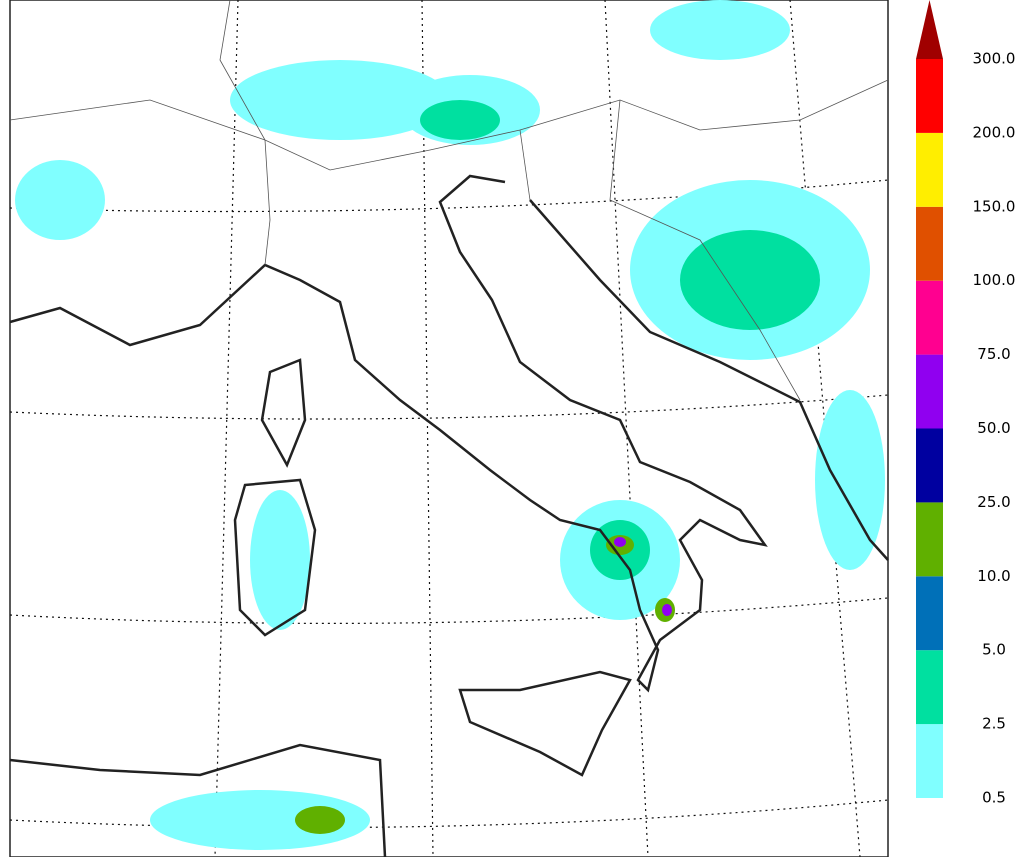  What do you see at coordinates (994, 798) in the screenshot?
I see `colorbar-label: 0.5` at bounding box center [994, 798].